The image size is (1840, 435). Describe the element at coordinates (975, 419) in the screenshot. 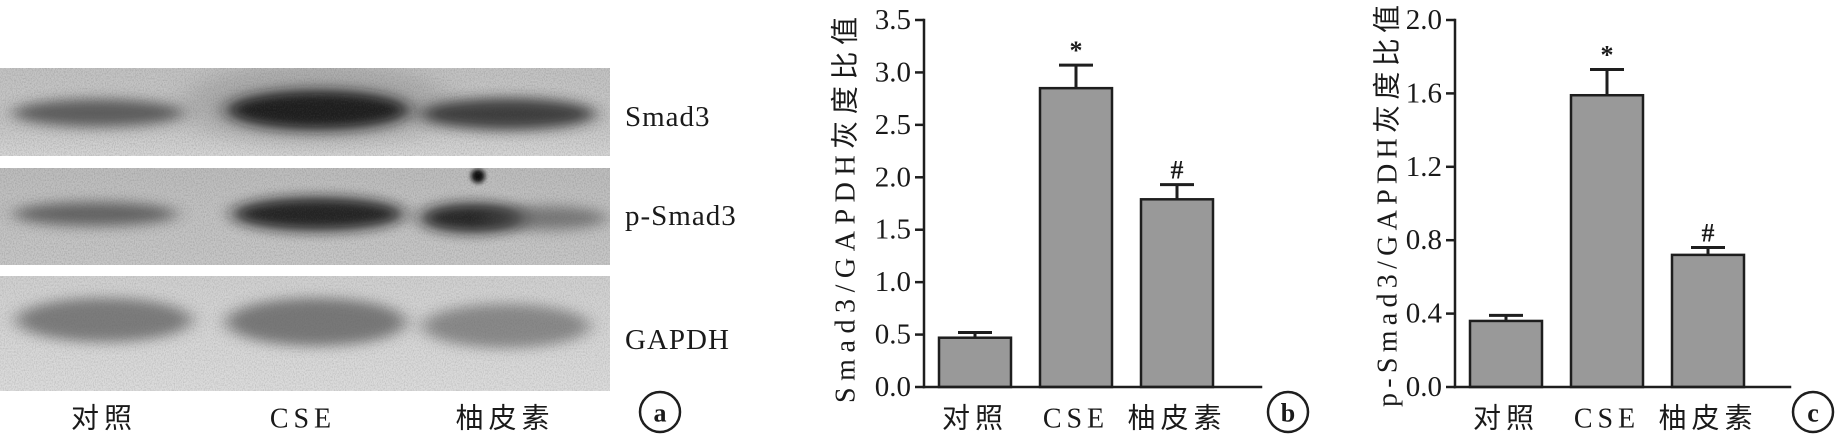

I see `smad3-chart-x-tick-label-control: 对照` at that location.